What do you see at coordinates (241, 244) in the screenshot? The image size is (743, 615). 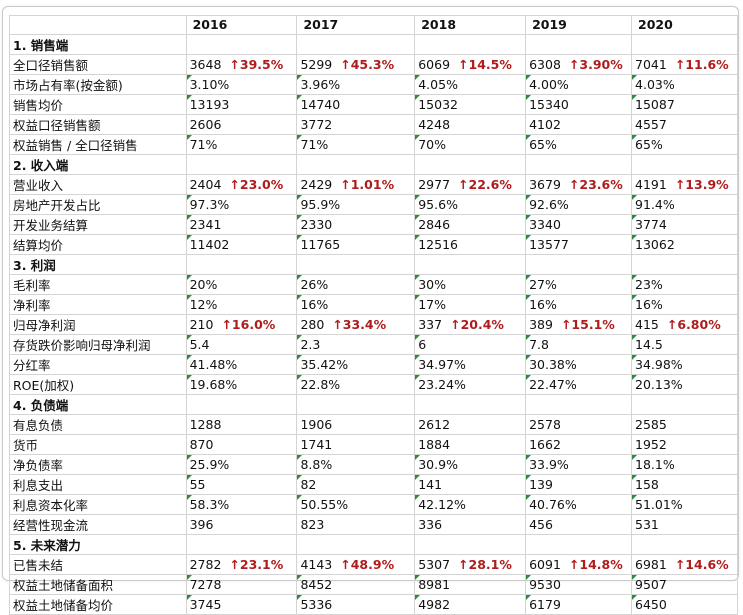 I see `value-cell: 11402` at bounding box center [241, 244].